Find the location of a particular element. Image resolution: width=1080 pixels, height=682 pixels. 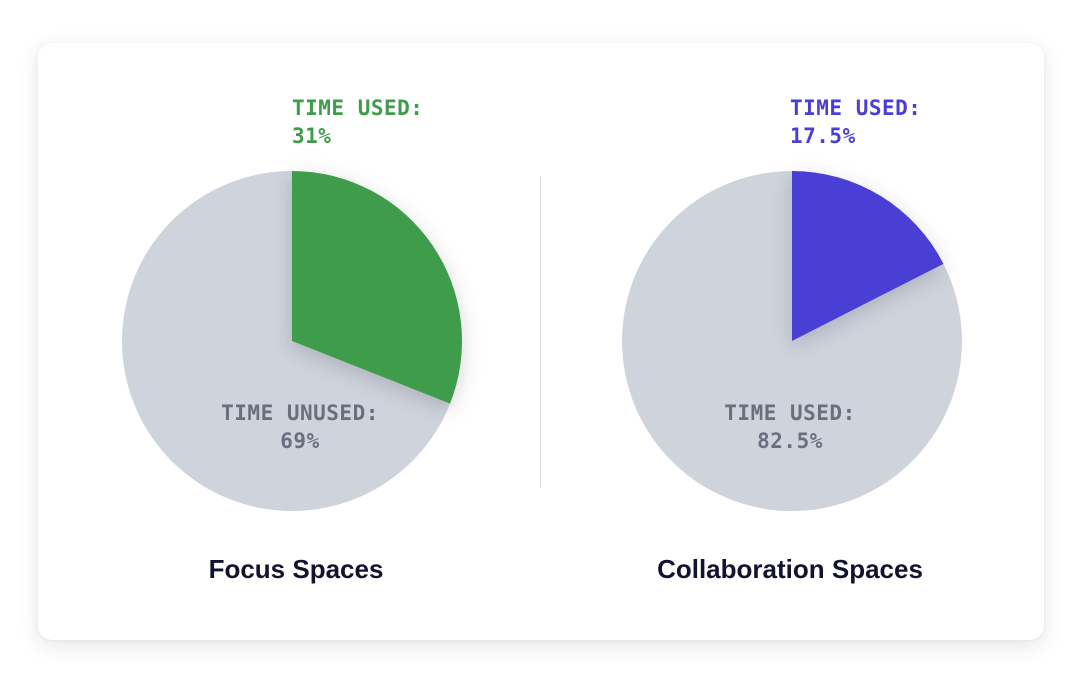

collaboration-used-value: 17.5% is located at coordinates (823, 136).